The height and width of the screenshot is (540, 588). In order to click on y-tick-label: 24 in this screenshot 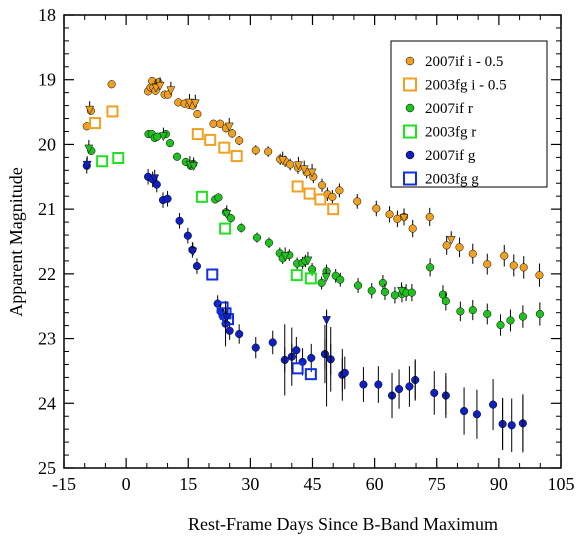, I will do `click(47, 403)`.